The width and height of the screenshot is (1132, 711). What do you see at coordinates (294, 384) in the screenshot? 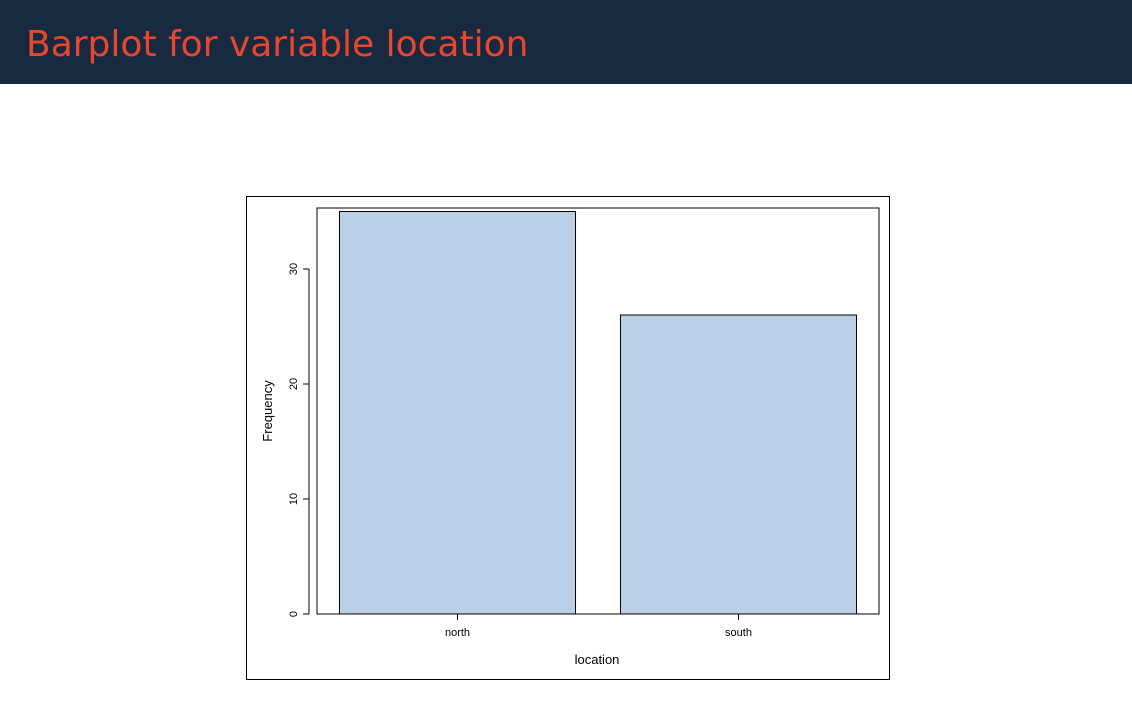
I see `y-tick-label: 20` at bounding box center [294, 384].